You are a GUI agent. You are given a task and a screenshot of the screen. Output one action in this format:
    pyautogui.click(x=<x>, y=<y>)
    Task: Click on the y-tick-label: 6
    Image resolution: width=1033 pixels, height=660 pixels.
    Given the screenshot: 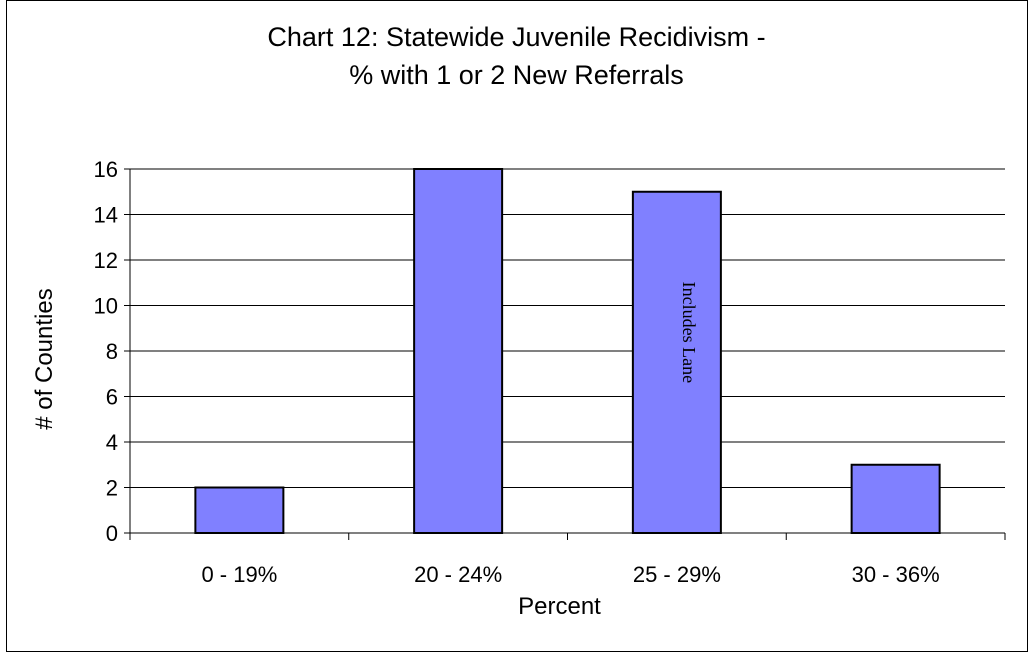 What is the action you would take?
    pyautogui.click(x=112, y=397)
    